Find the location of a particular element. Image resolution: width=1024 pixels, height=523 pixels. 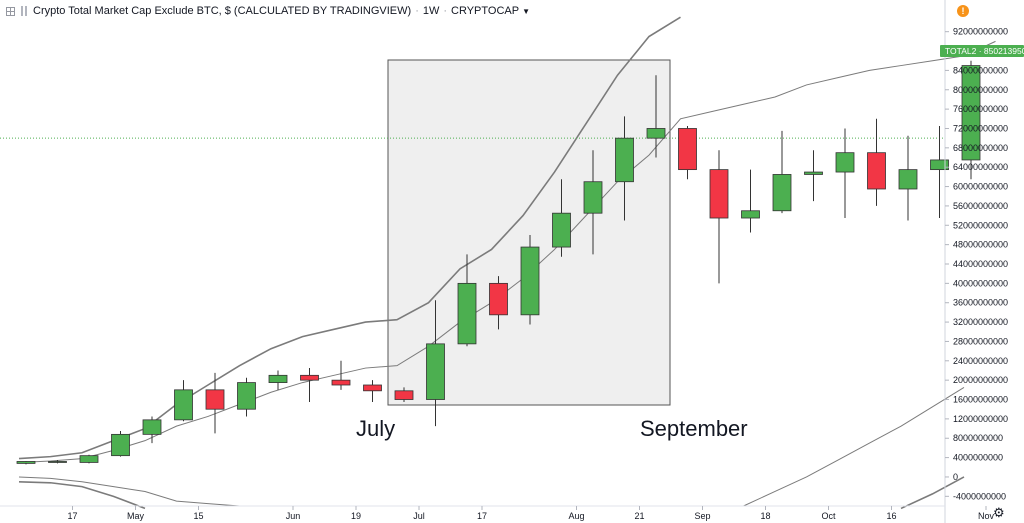

x-tick-label: Jun is located at coordinates (293, 516).